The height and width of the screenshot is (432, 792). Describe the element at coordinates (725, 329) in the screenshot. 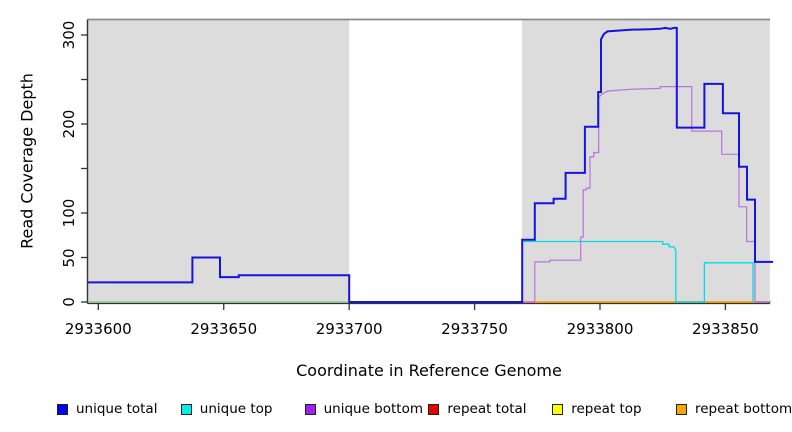

I see `x-tick-label: 2933850` at that location.